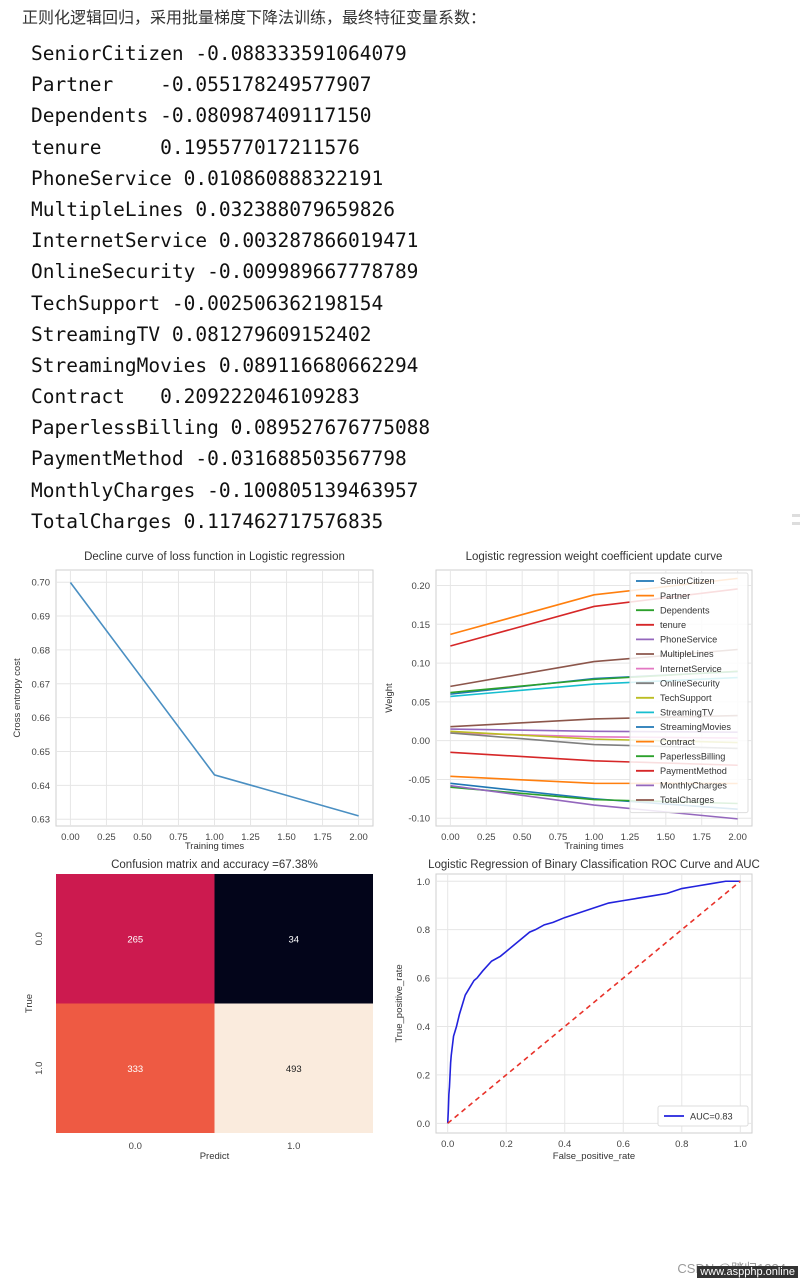  What do you see at coordinates (687, 713) in the screenshot?
I see `legend-label: StreamingTV` at bounding box center [687, 713].